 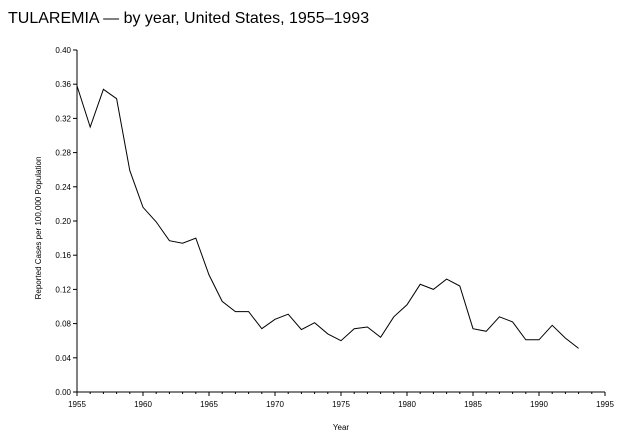 I want to click on x-tick-label: 1955, so click(x=77, y=404).